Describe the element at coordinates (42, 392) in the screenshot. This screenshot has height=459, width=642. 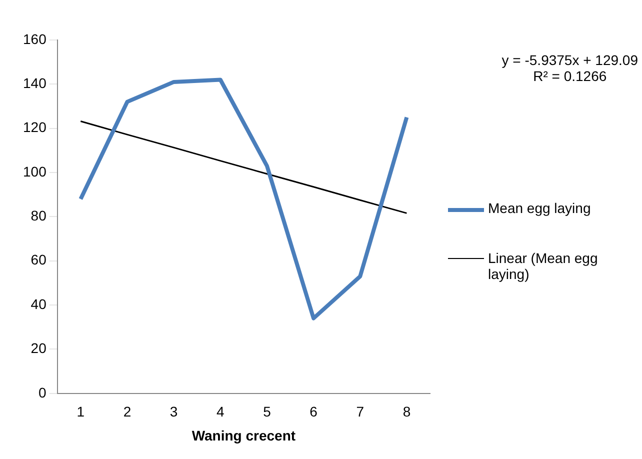
I see `y-tick-label: 0` at that location.